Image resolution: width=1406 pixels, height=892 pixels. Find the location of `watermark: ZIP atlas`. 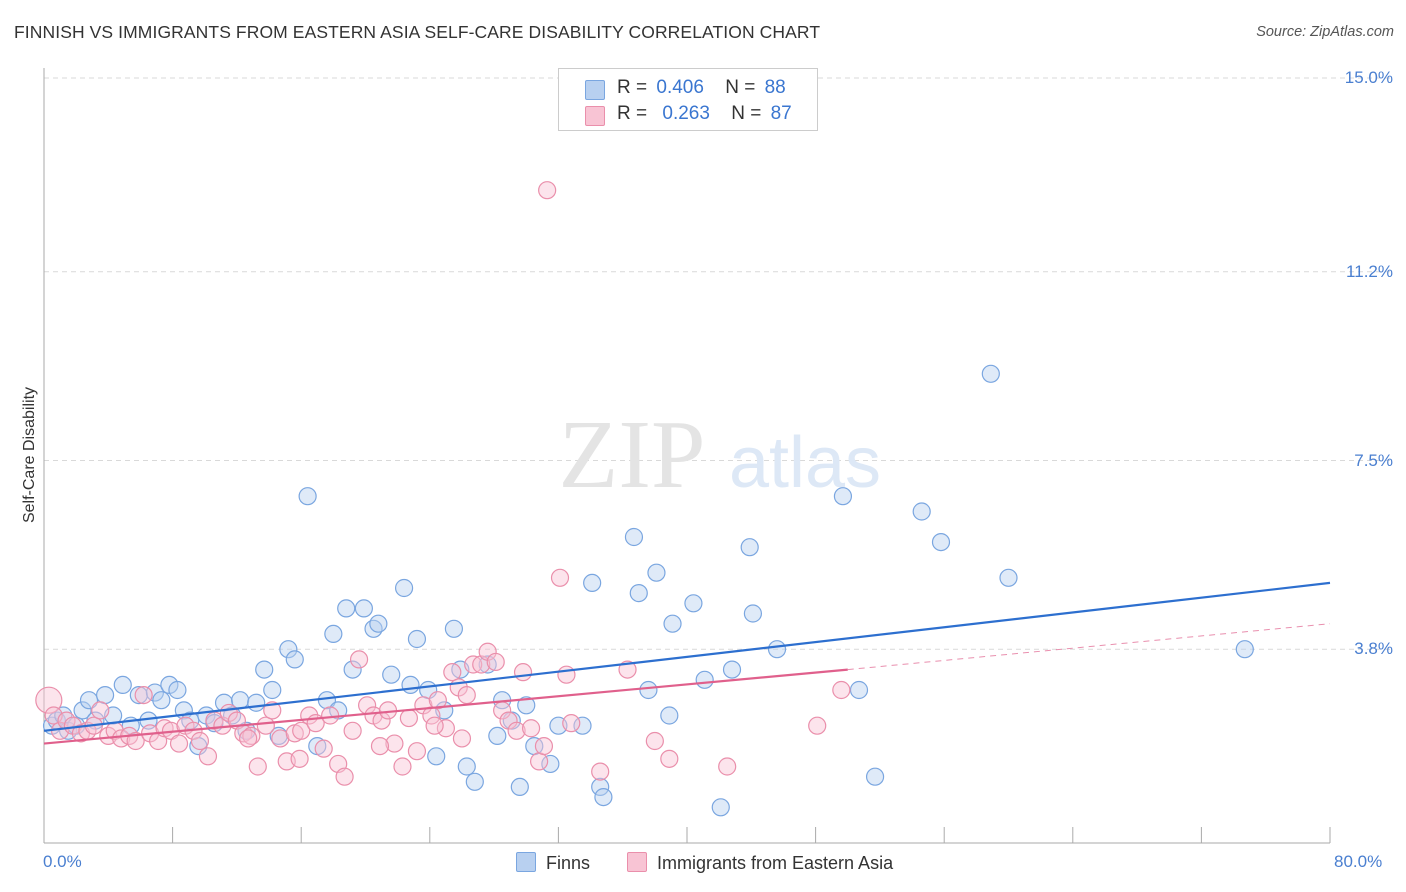

watermark: ZIP atlas is located at coordinates (720, 455).